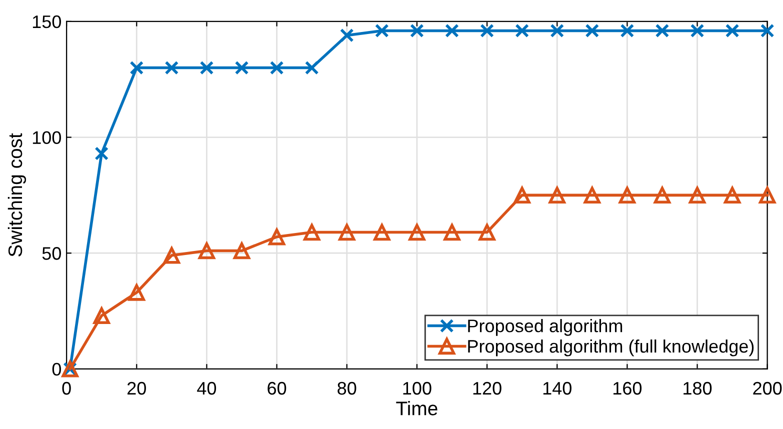  What do you see at coordinates (206, 388) in the screenshot?
I see `x-tick-label: 40` at bounding box center [206, 388].